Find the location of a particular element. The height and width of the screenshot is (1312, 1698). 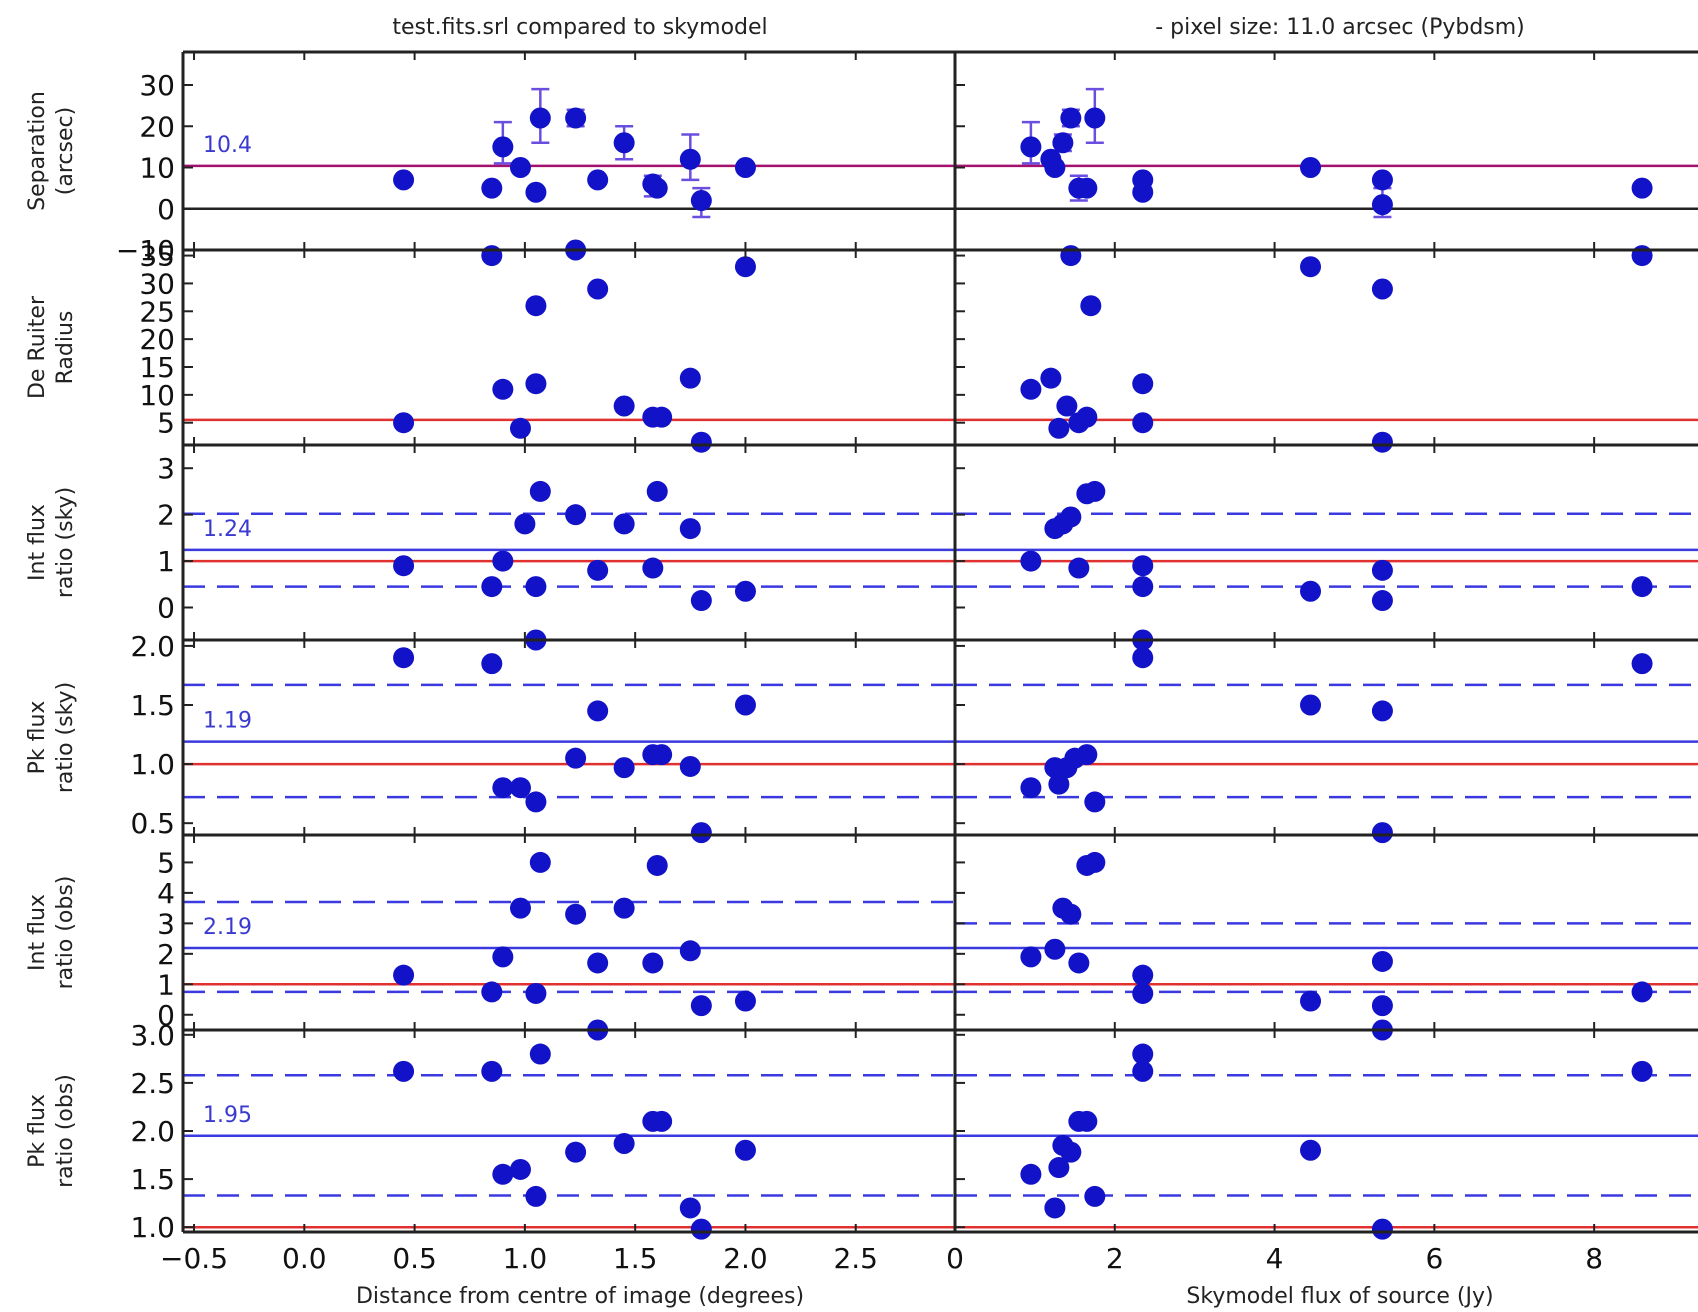

mean-annotation: 1.24 is located at coordinates (227, 529).